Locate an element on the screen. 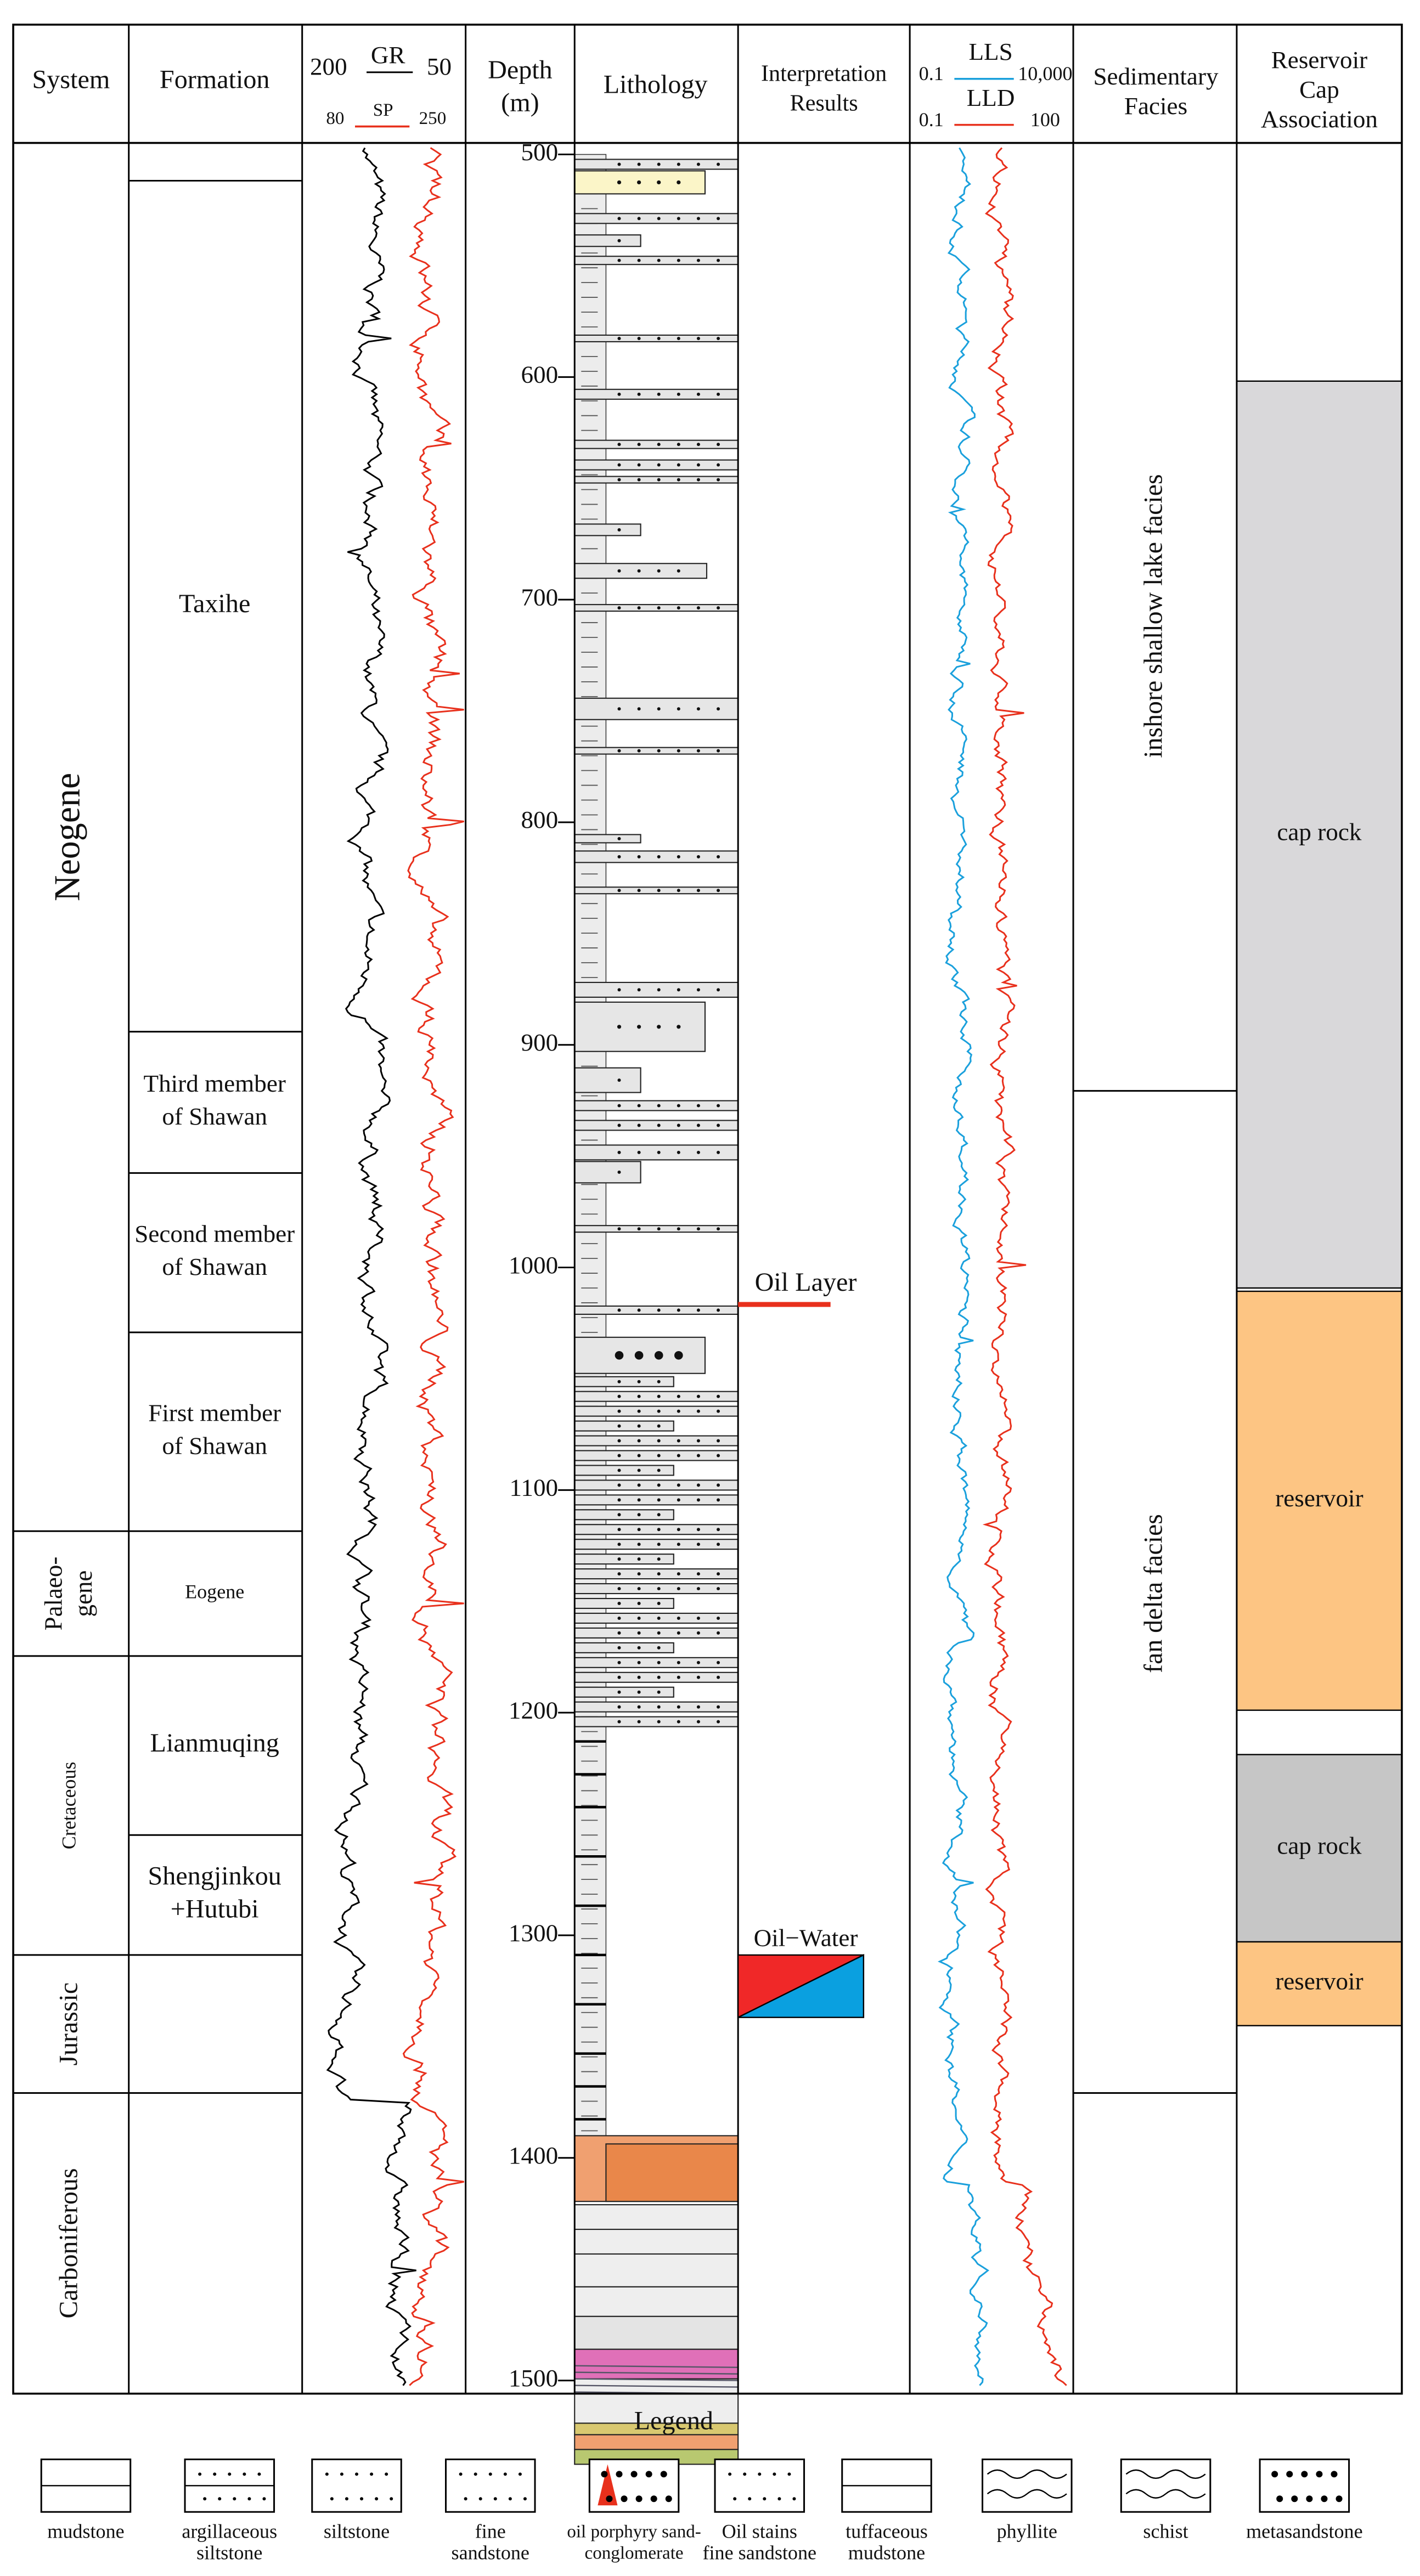 This screenshot has height=2576, width=1420. label: reservoir is located at coordinates (1319, 1498).